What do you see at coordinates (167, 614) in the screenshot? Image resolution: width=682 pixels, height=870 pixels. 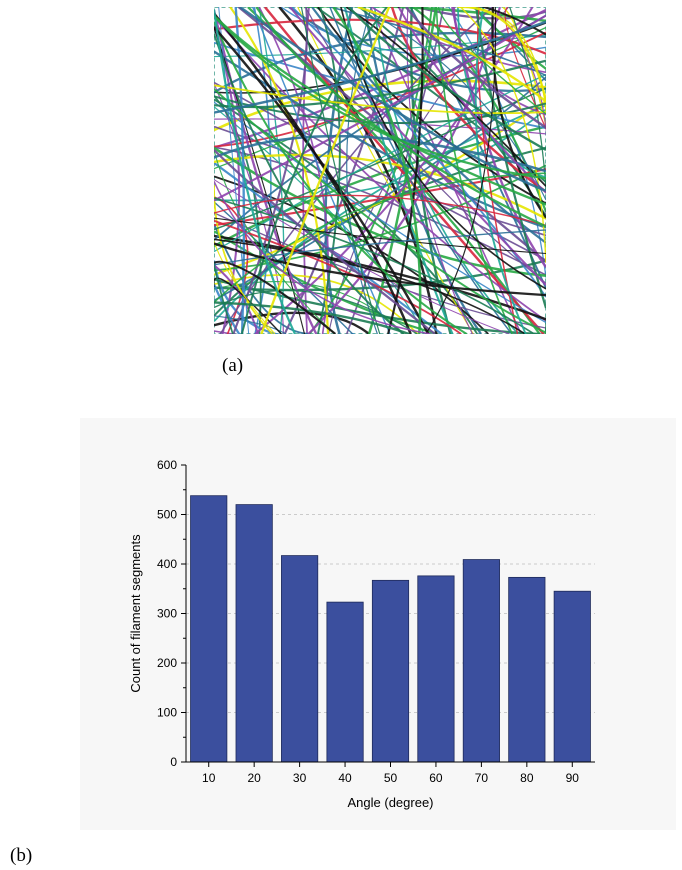 I see `y-tick-label: 300` at bounding box center [167, 614].